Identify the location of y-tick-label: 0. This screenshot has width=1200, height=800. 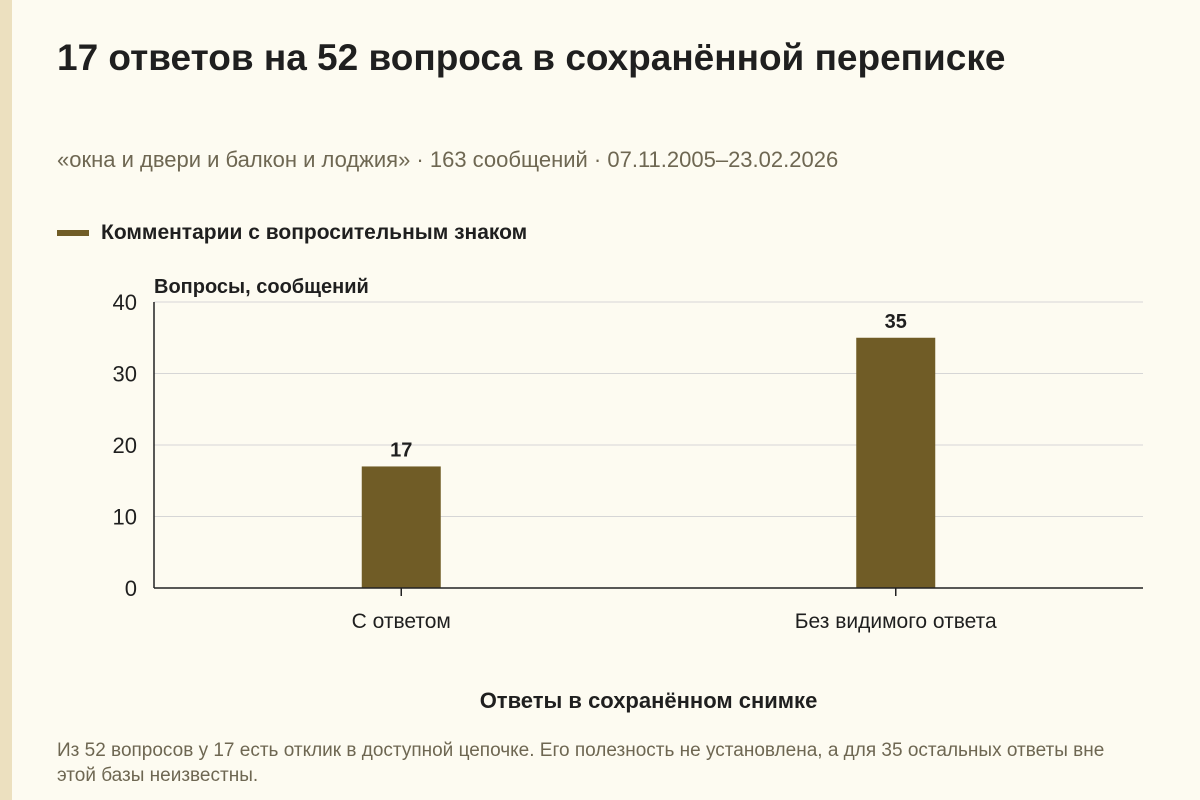
(131, 588).